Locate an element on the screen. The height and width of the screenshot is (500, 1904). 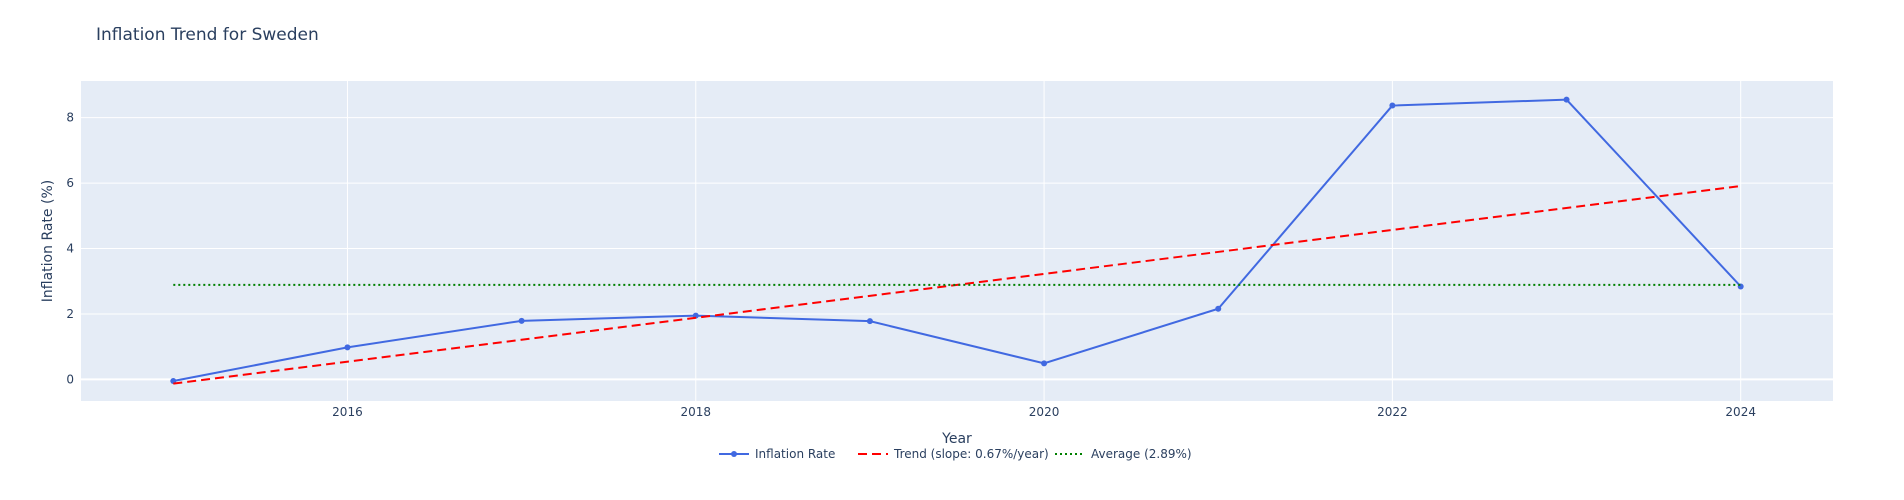
x-tick-label: 2020 is located at coordinates (1044, 412).